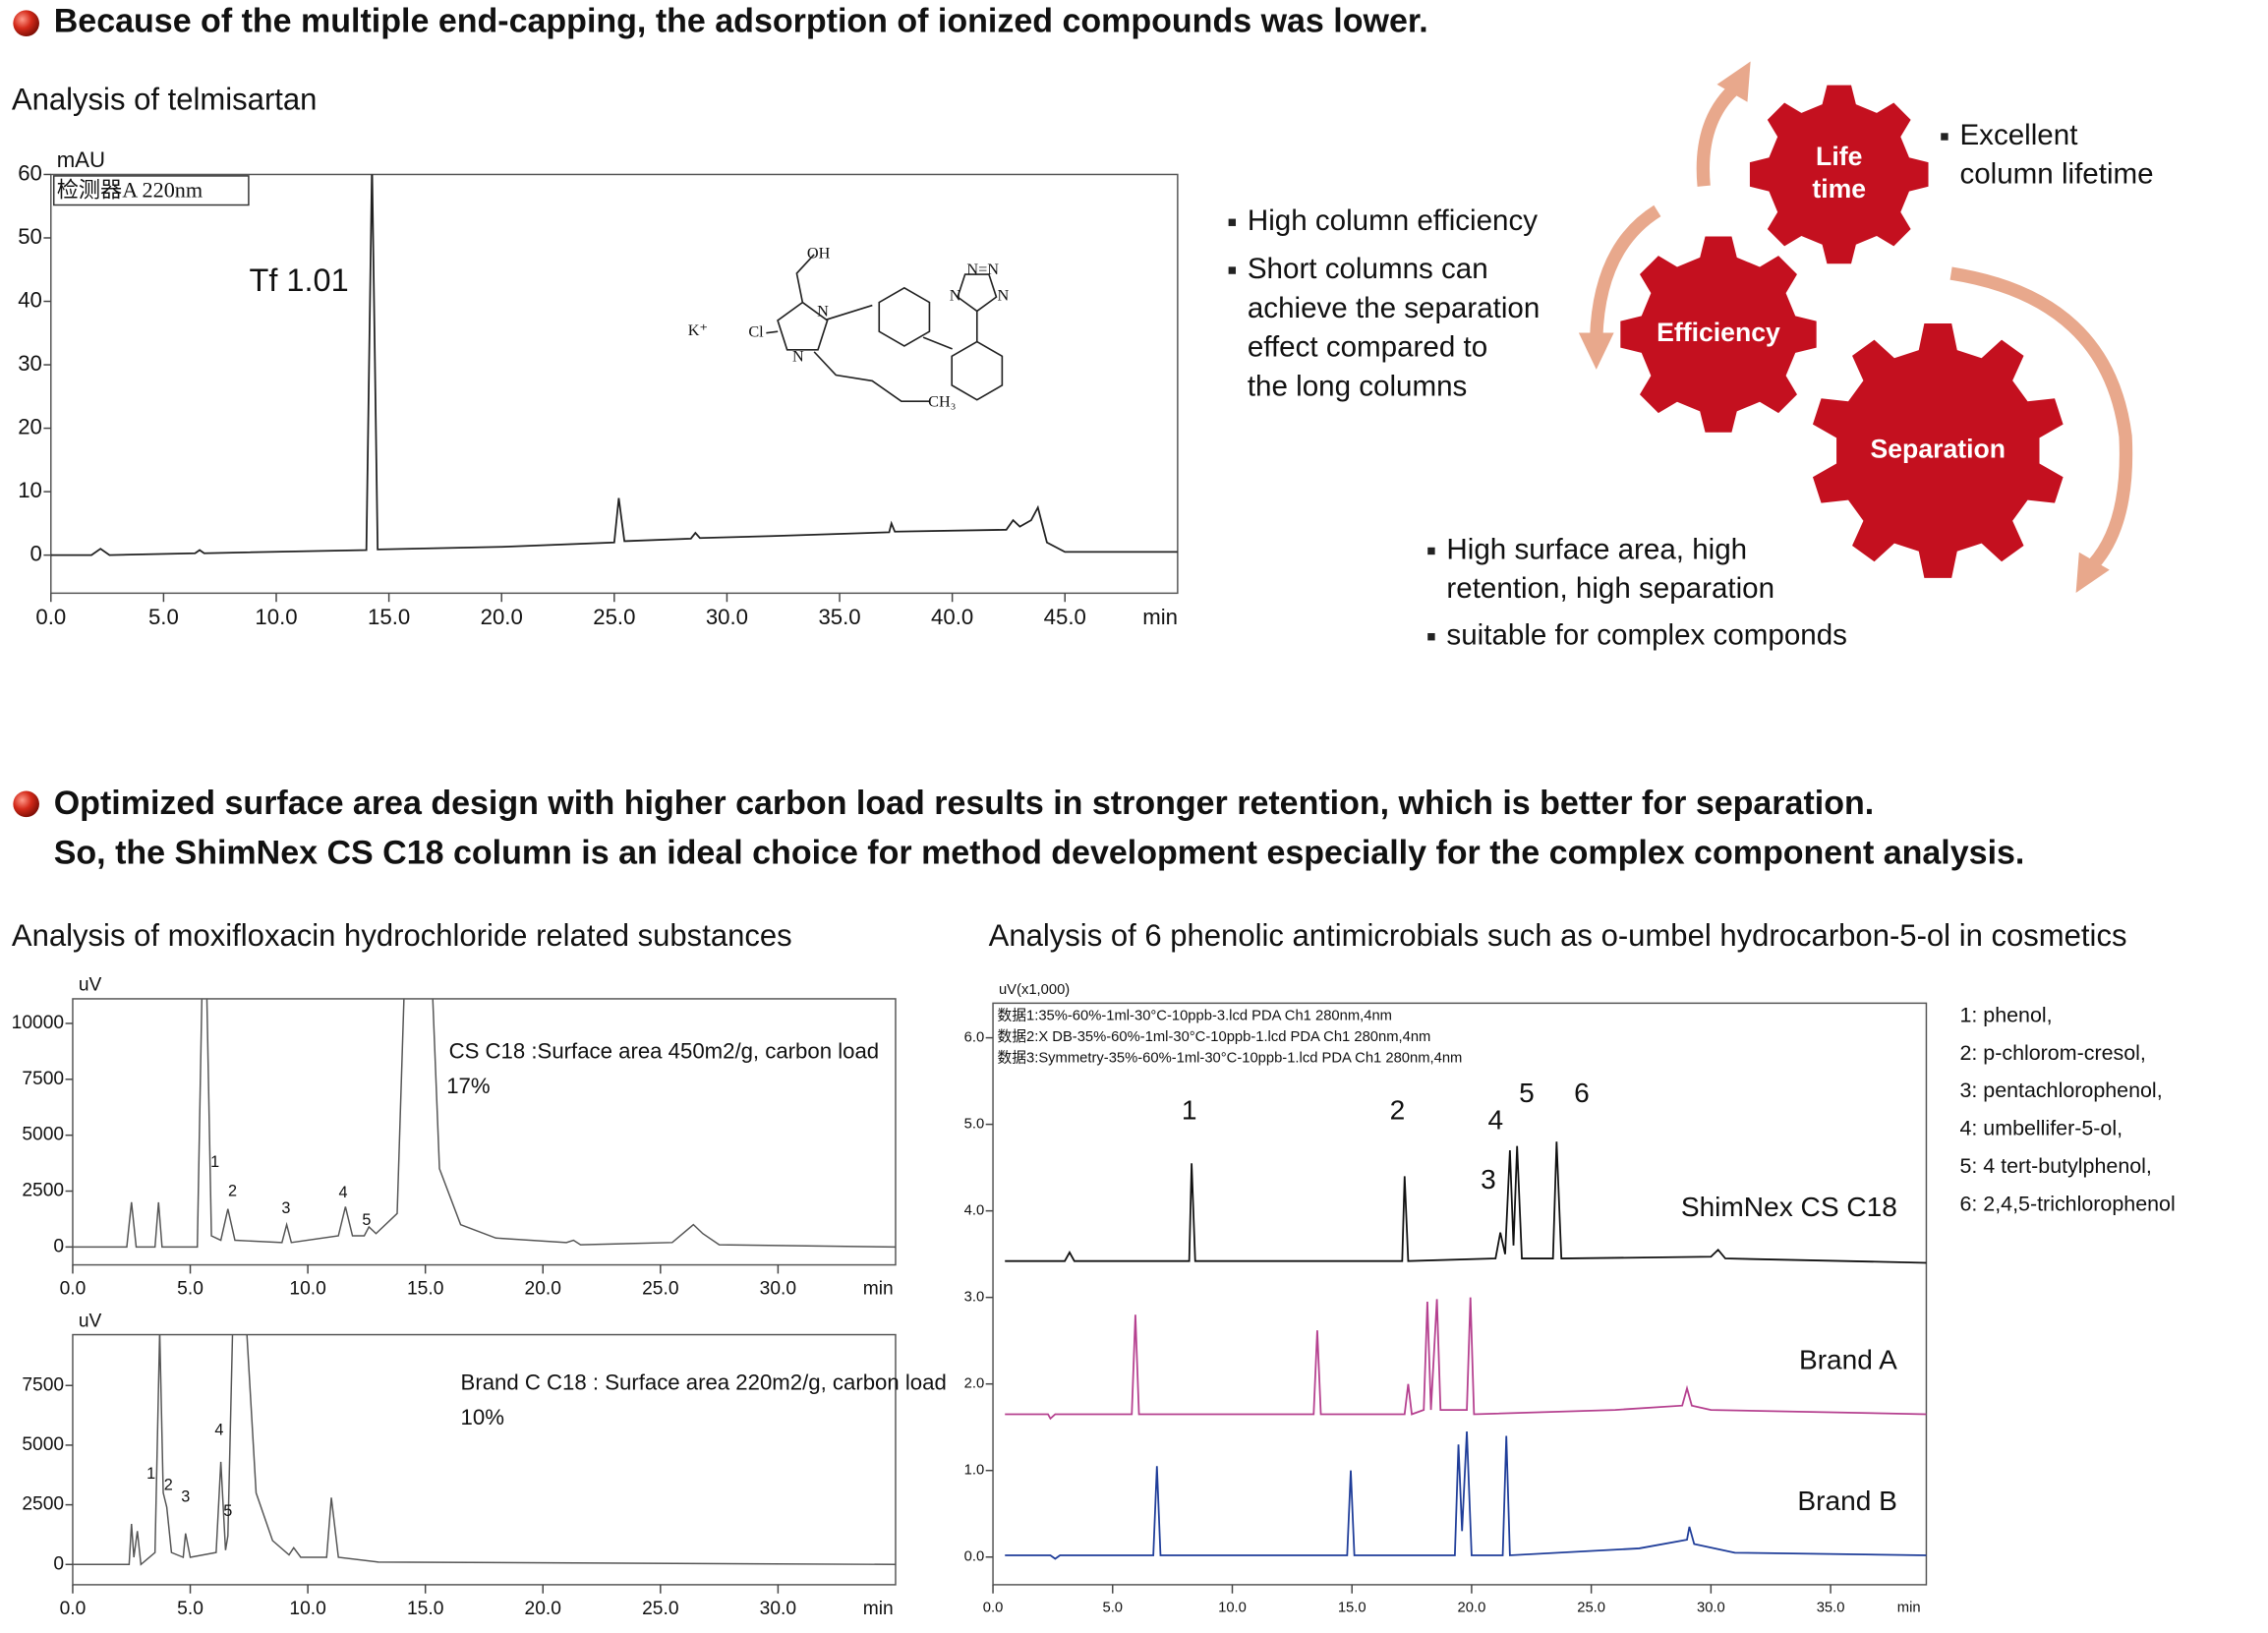 The image size is (2268, 1633). What do you see at coordinates (2092, 573) in the screenshot?
I see `arrow-head` at bounding box center [2092, 573].